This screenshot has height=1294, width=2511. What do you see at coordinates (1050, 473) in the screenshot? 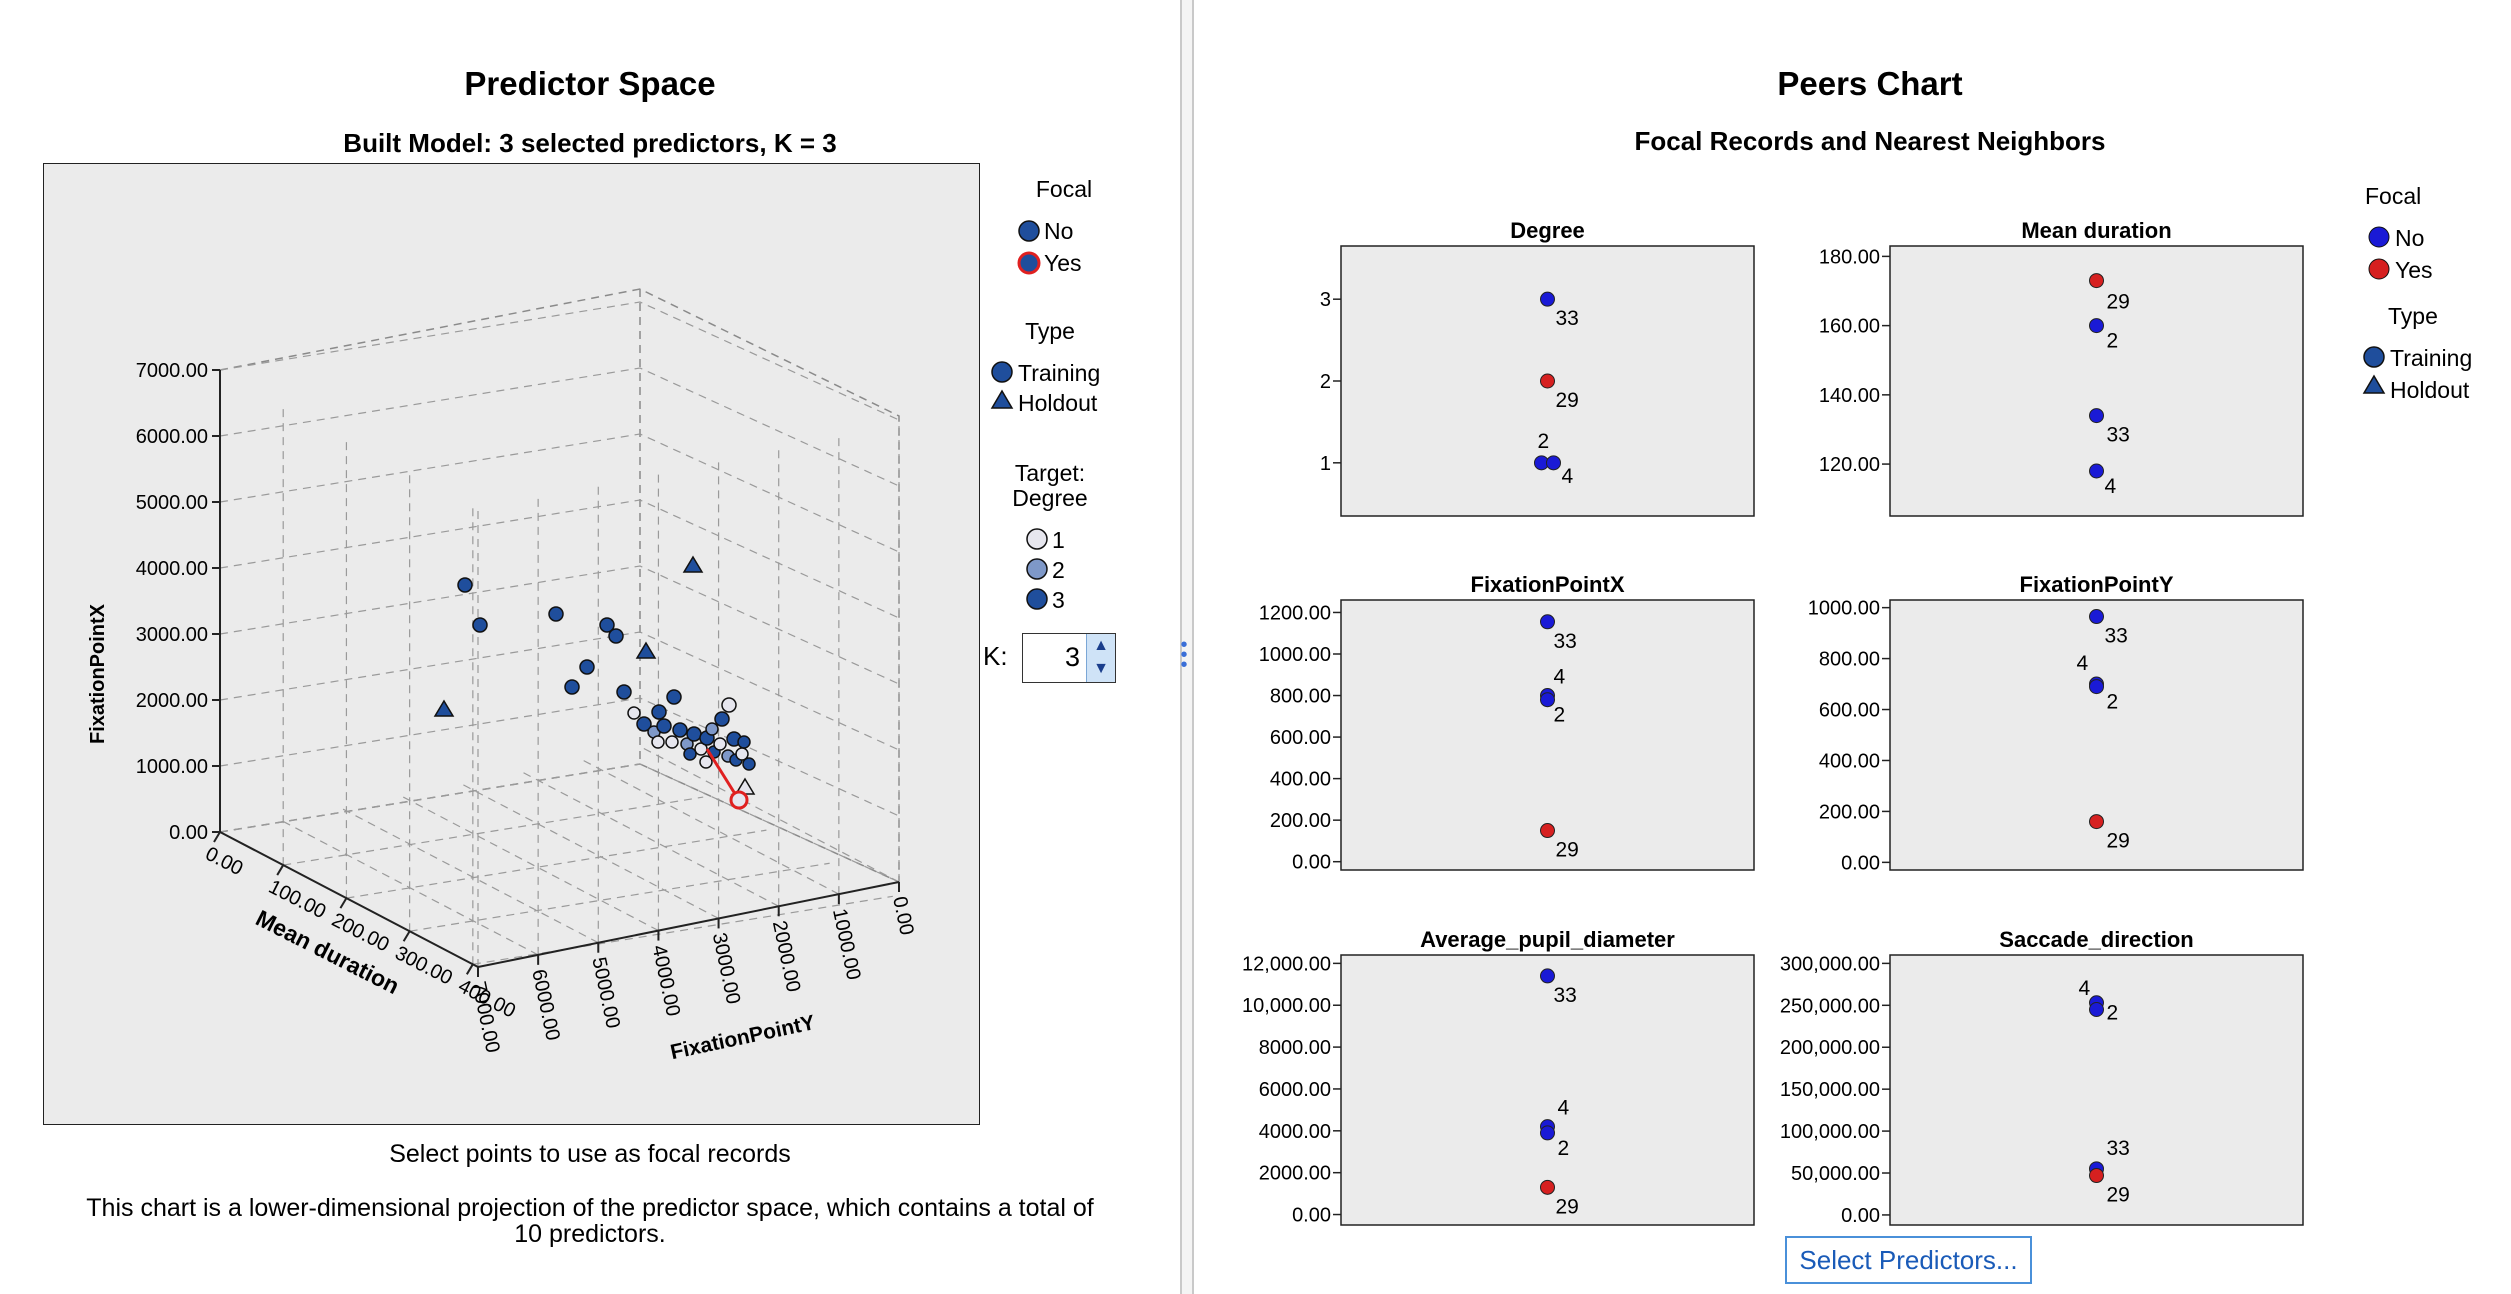
I see `legend-target-title: Target:` at bounding box center [1050, 473].